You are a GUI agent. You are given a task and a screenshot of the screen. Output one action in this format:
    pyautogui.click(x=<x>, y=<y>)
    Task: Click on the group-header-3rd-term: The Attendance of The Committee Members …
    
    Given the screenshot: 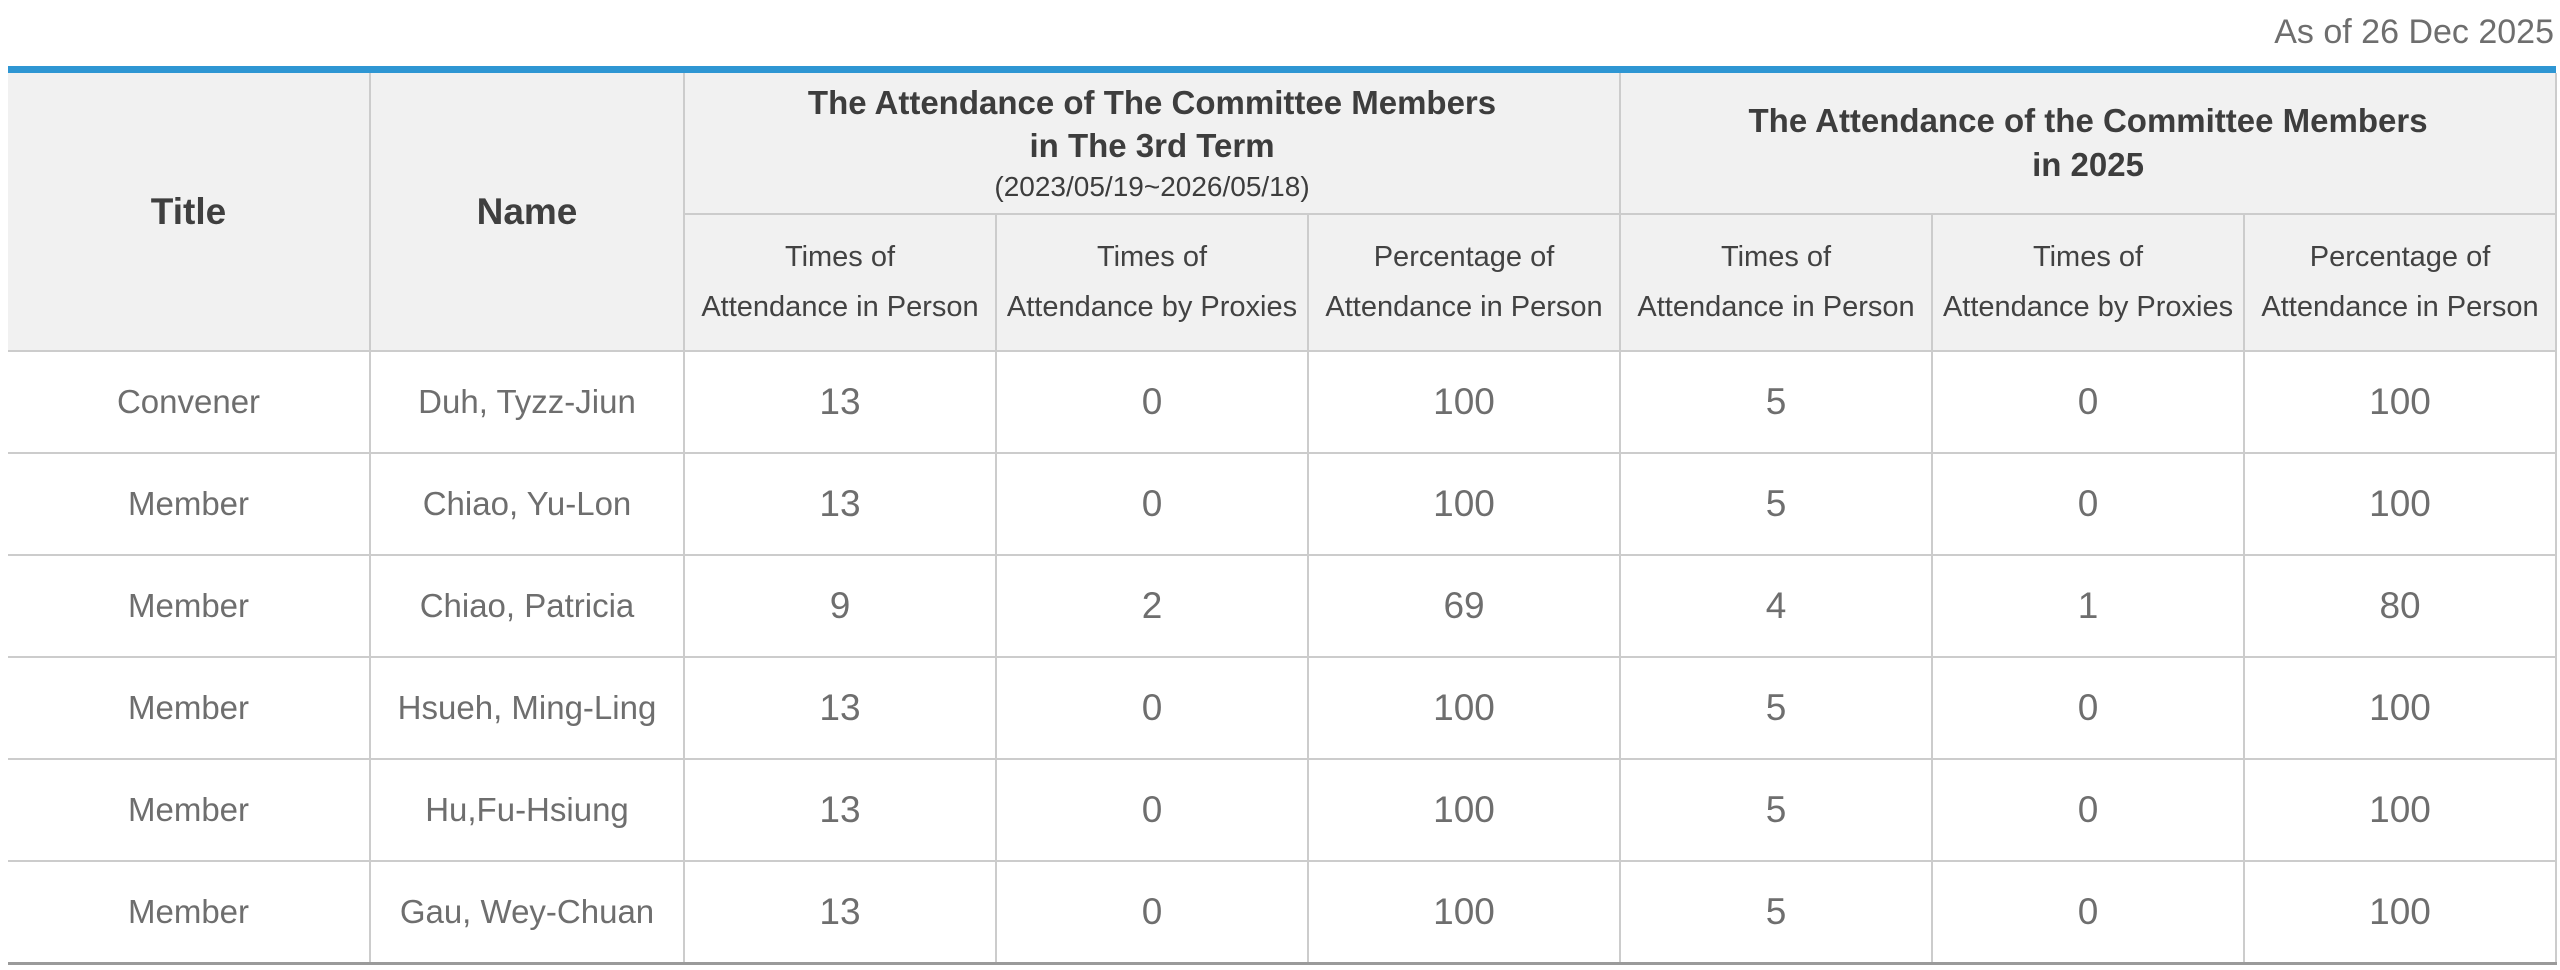 What is the action you would take?
    pyautogui.click(x=1152, y=144)
    